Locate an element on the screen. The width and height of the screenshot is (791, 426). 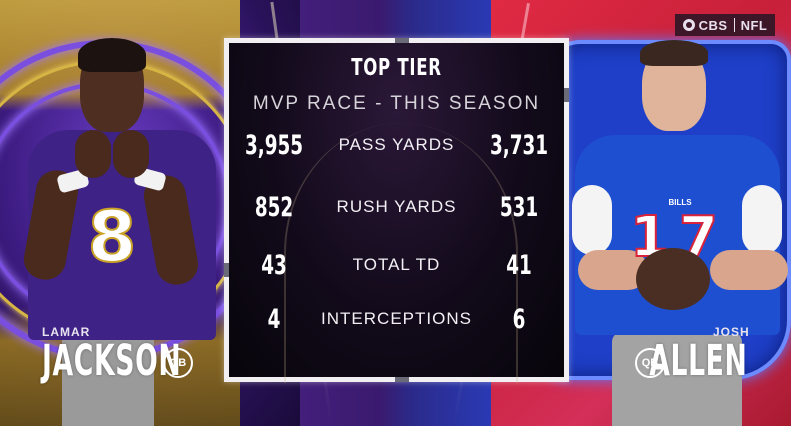
player-right-arm is located at coordinates (749, 270).